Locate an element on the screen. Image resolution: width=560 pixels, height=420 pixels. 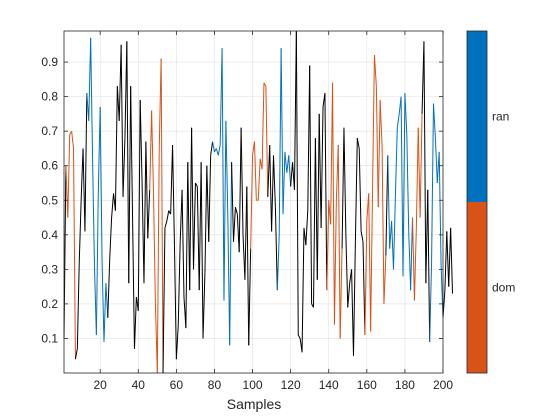
y-tick-label: 0.7 is located at coordinates (49, 131).